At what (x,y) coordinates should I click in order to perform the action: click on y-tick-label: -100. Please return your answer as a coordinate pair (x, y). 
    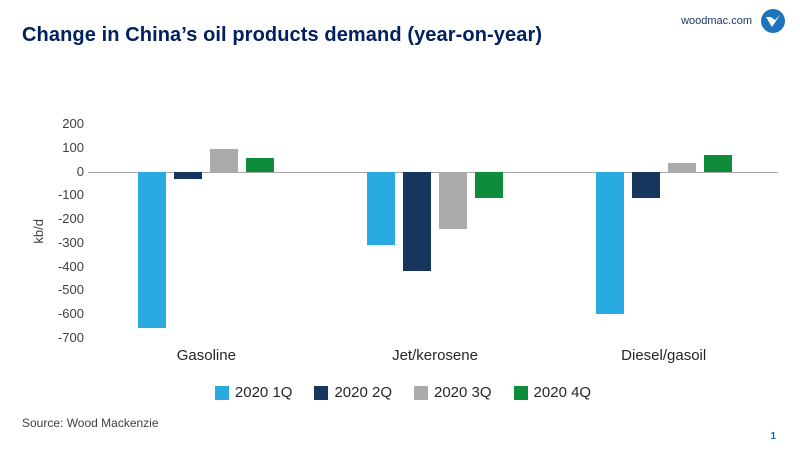
    Looking at the image, I should click on (70, 195).